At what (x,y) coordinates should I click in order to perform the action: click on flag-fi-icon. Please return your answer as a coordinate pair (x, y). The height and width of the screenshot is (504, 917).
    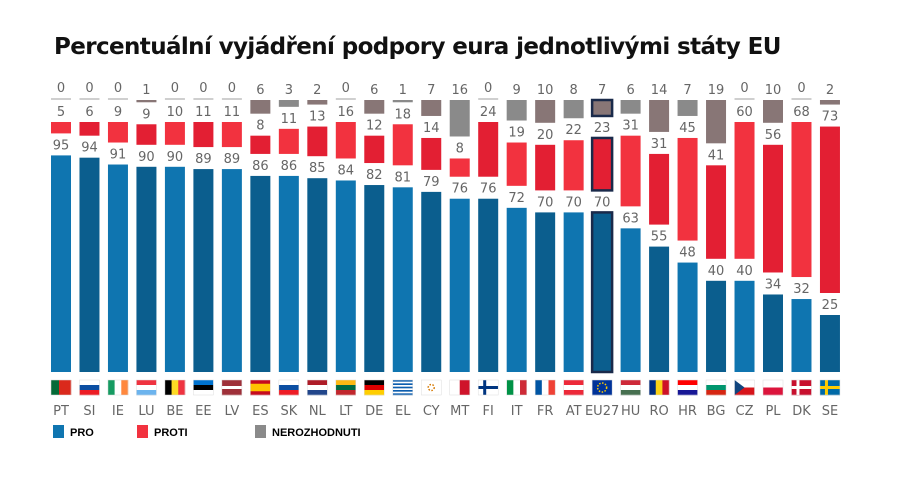
    Looking at the image, I should click on (488, 387).